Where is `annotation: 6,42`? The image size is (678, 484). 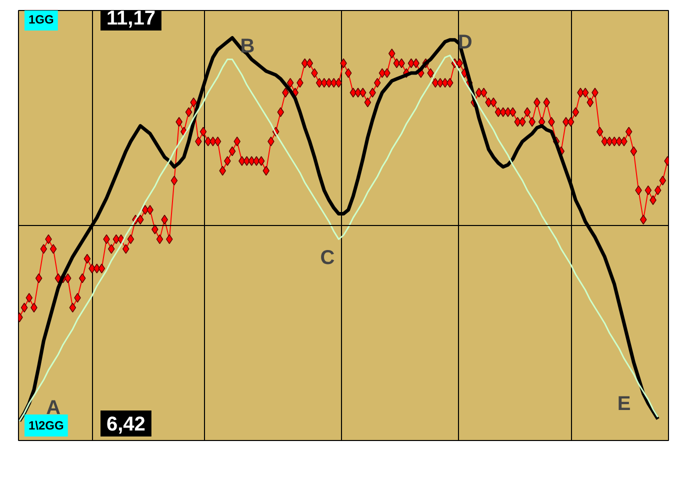 annotation: 6,42 is located at coordinates (126, 425).